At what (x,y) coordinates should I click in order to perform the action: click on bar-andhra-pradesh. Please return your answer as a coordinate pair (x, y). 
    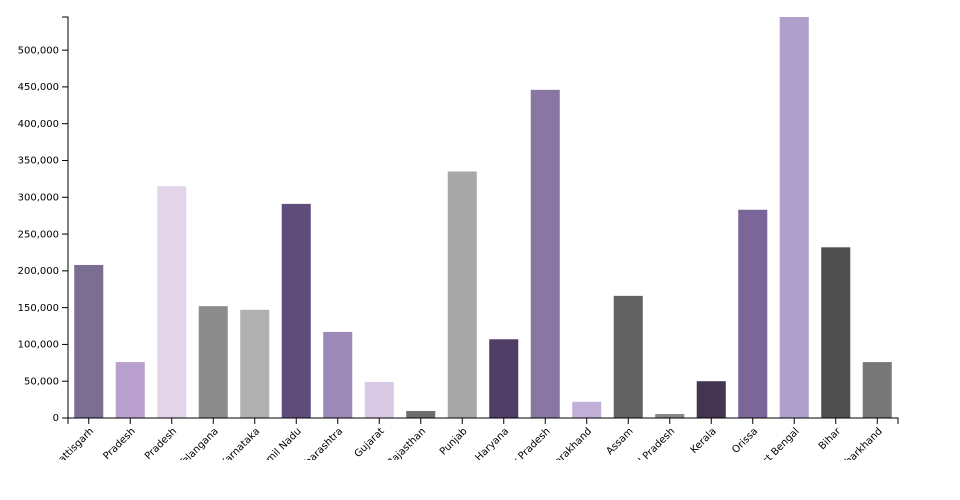
    Looking at the image, I should click on (172, 302).